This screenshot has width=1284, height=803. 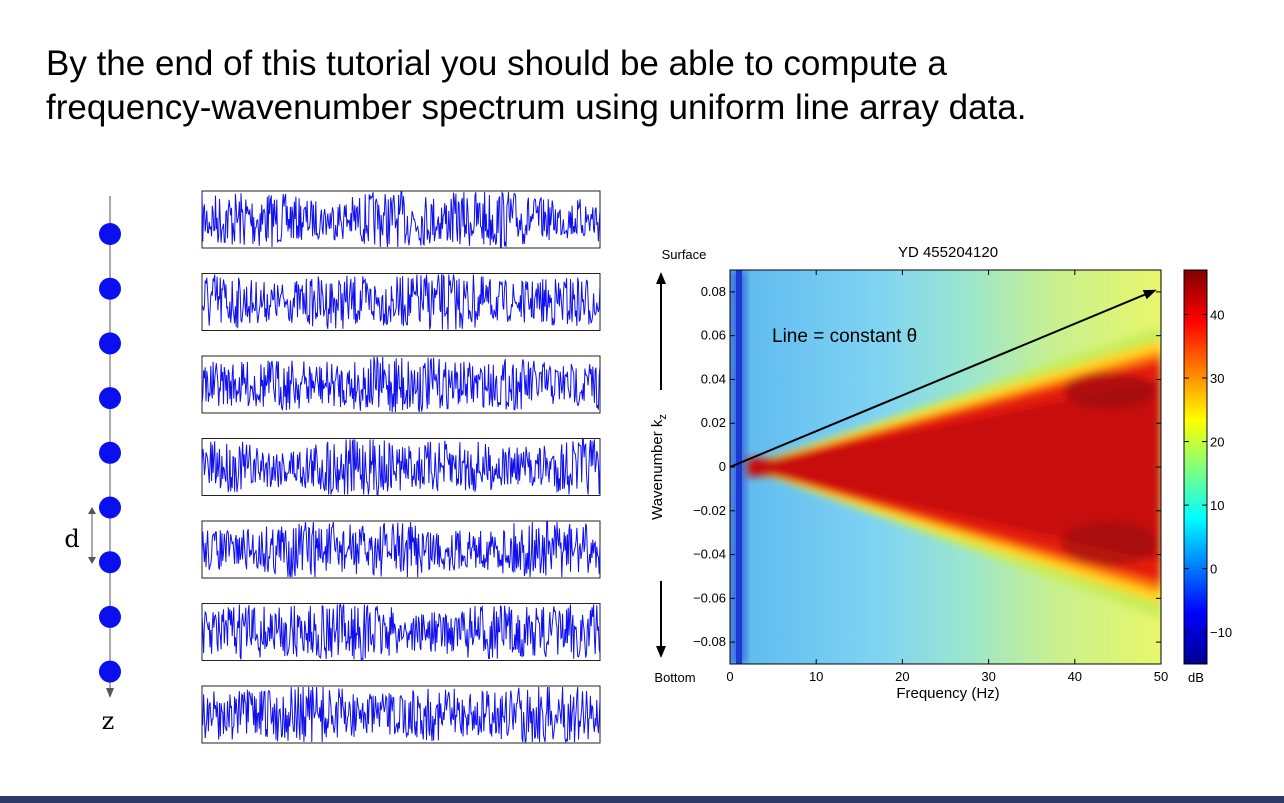 What do you see at coordinates (729, 676) in the screenshot?
I see `x-tick-label: 0` at bounding box center [729, 676].